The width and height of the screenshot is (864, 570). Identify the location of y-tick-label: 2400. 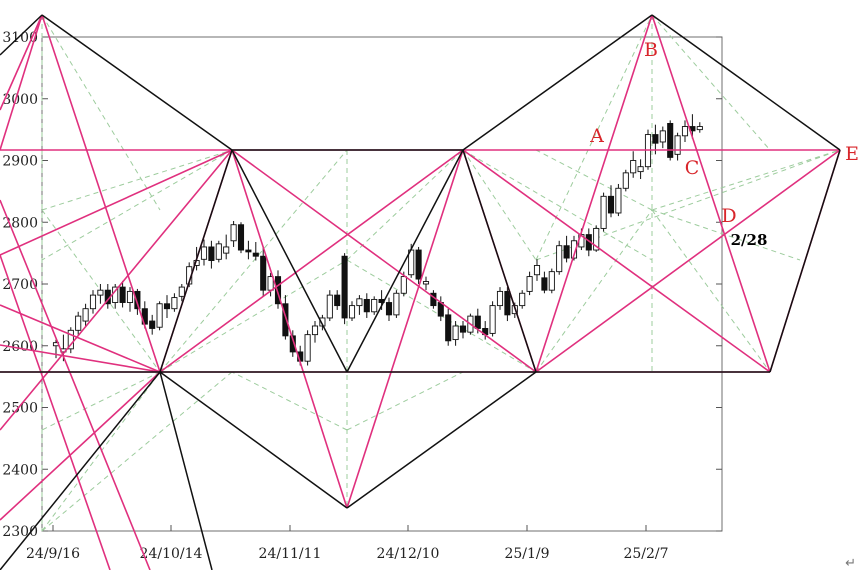
(20, 470).